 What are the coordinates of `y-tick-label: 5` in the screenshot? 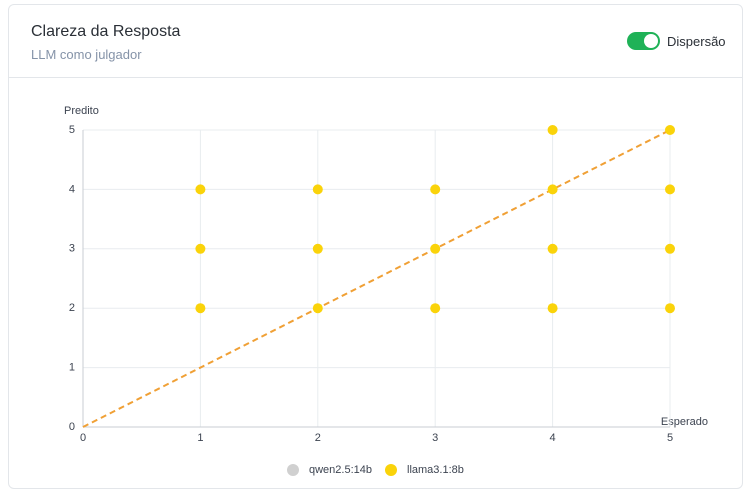 It's located at (72, 130).